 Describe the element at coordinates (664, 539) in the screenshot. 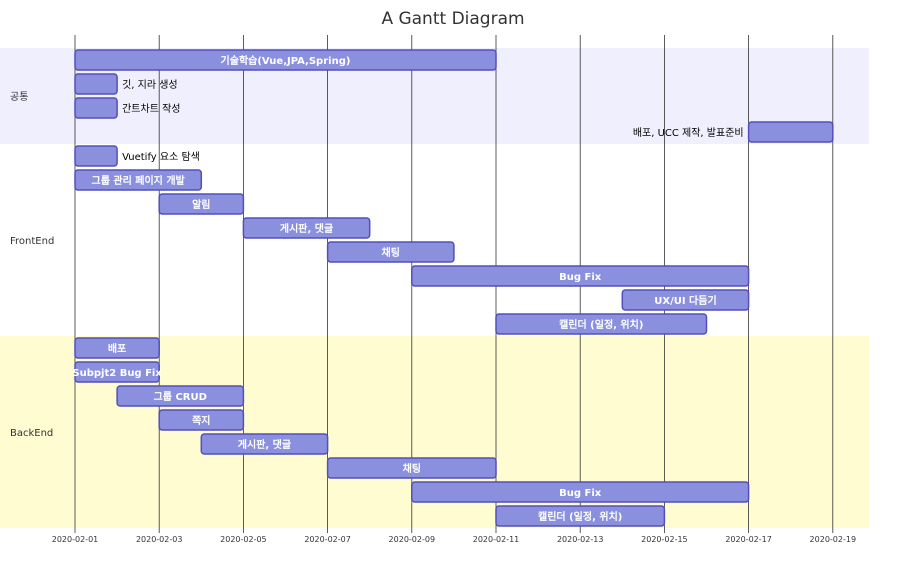

I see `x-tick-label: 2020-02-15` at that location.